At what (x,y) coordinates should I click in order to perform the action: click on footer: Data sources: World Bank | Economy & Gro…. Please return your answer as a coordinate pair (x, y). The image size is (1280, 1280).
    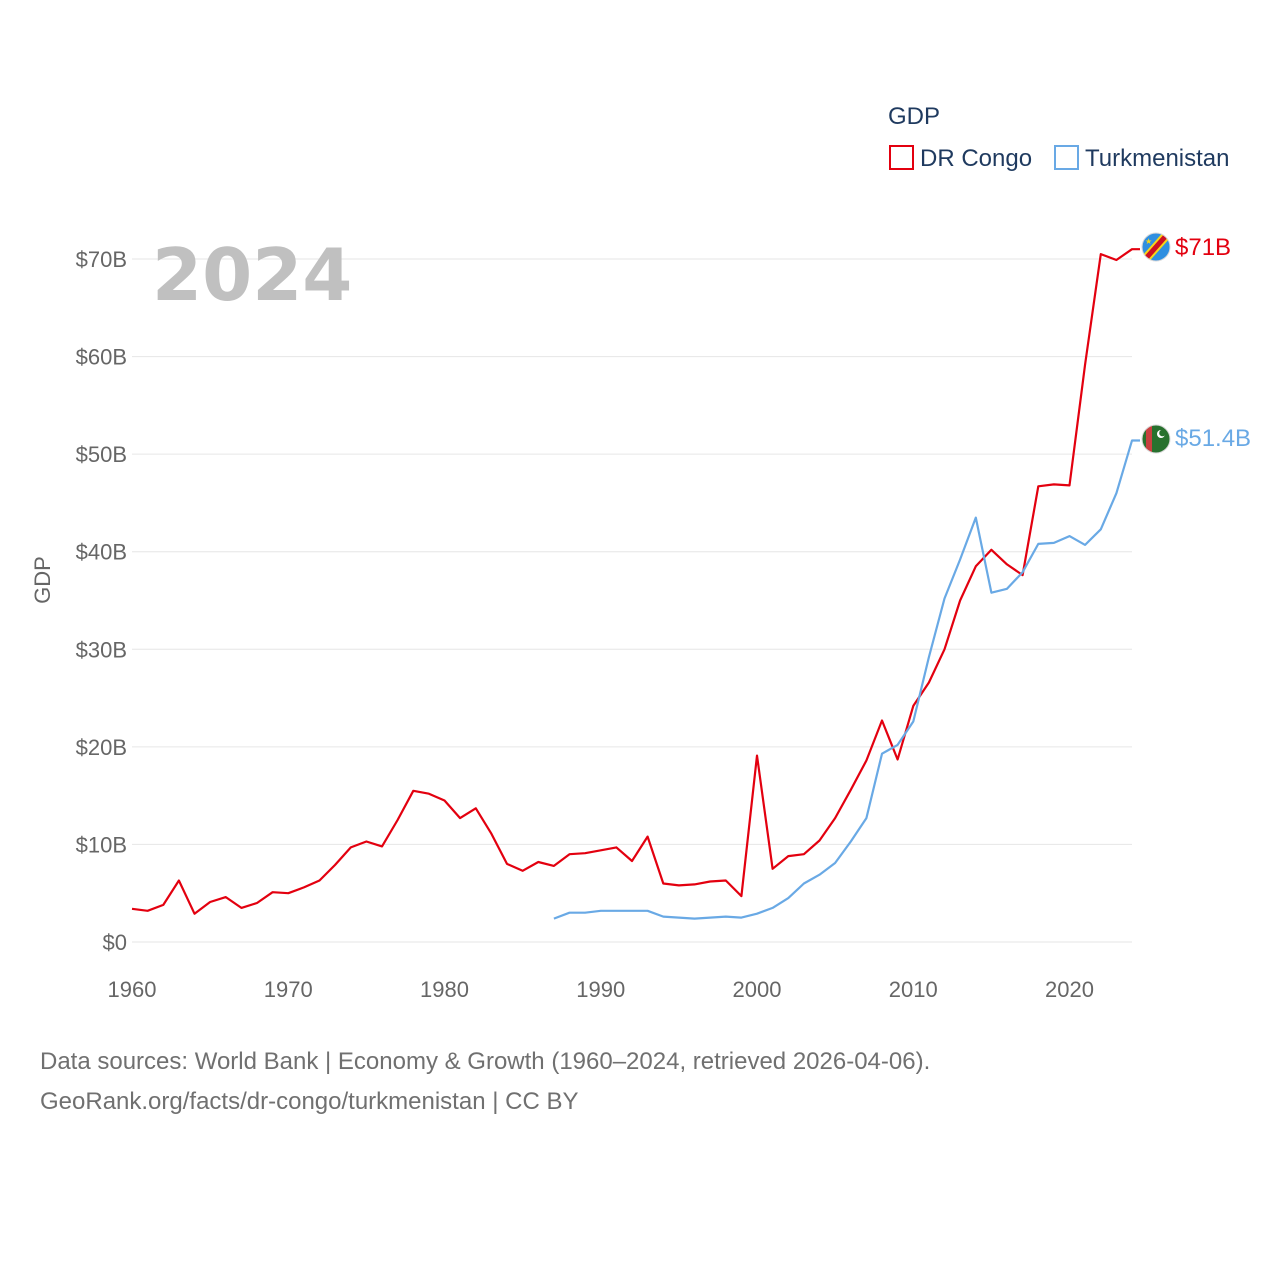
    Looking at the image, I should click on (485, 1082).